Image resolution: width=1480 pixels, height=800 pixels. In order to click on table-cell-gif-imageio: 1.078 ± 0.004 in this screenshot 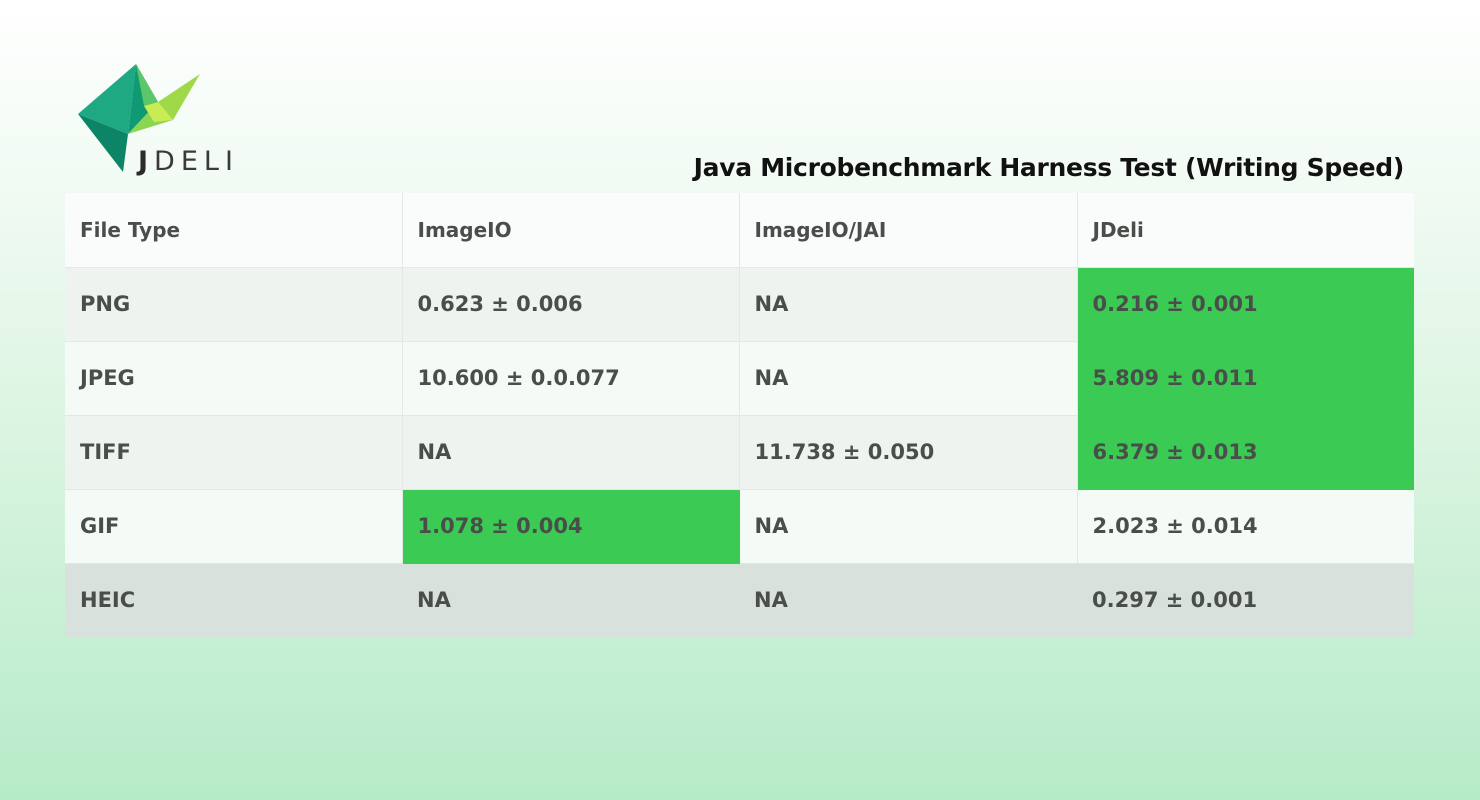, I will do `click(571, 526)`.